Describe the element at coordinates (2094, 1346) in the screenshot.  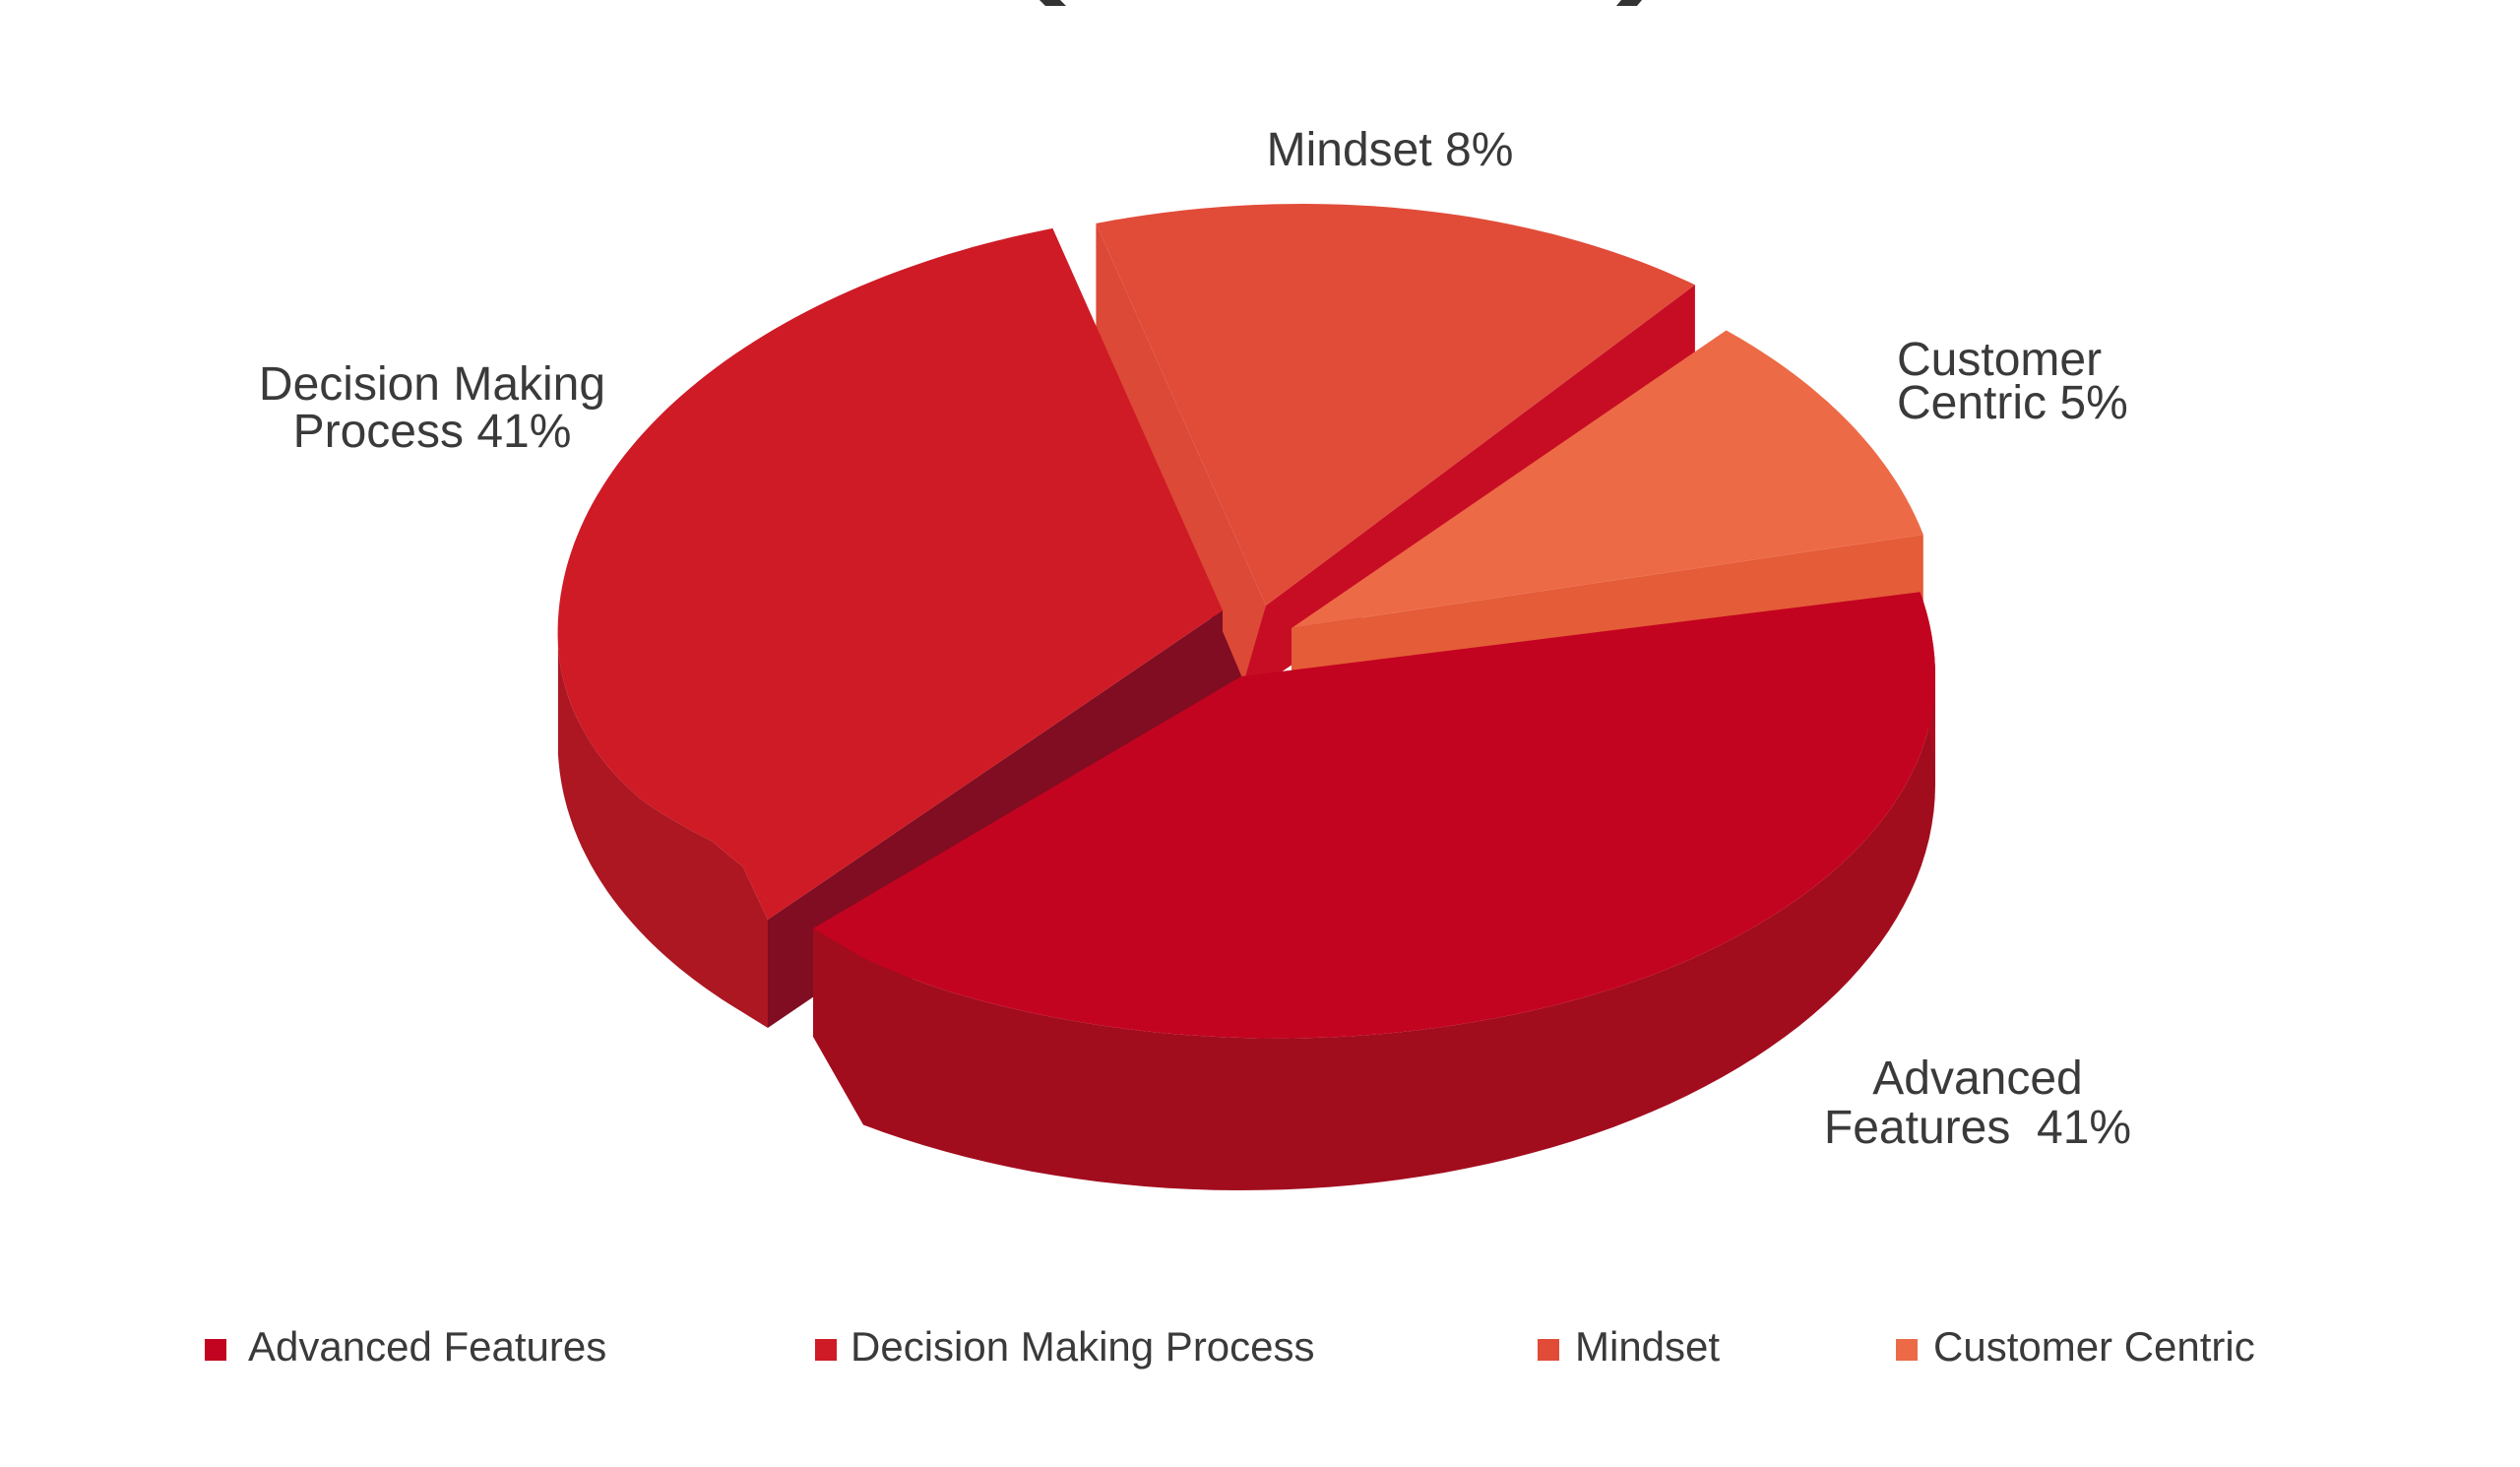
I see `svg-text: Customer Centric` at that location.